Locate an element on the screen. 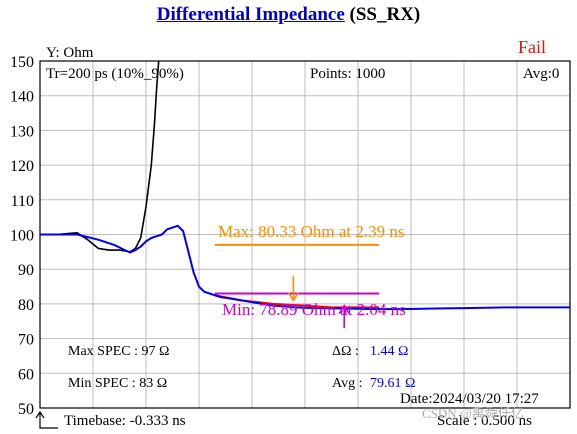 Image resolution: width=577 pixels, height=434 pixels. title-suffix: (SS_RX) is located at coordinates (385, 14).